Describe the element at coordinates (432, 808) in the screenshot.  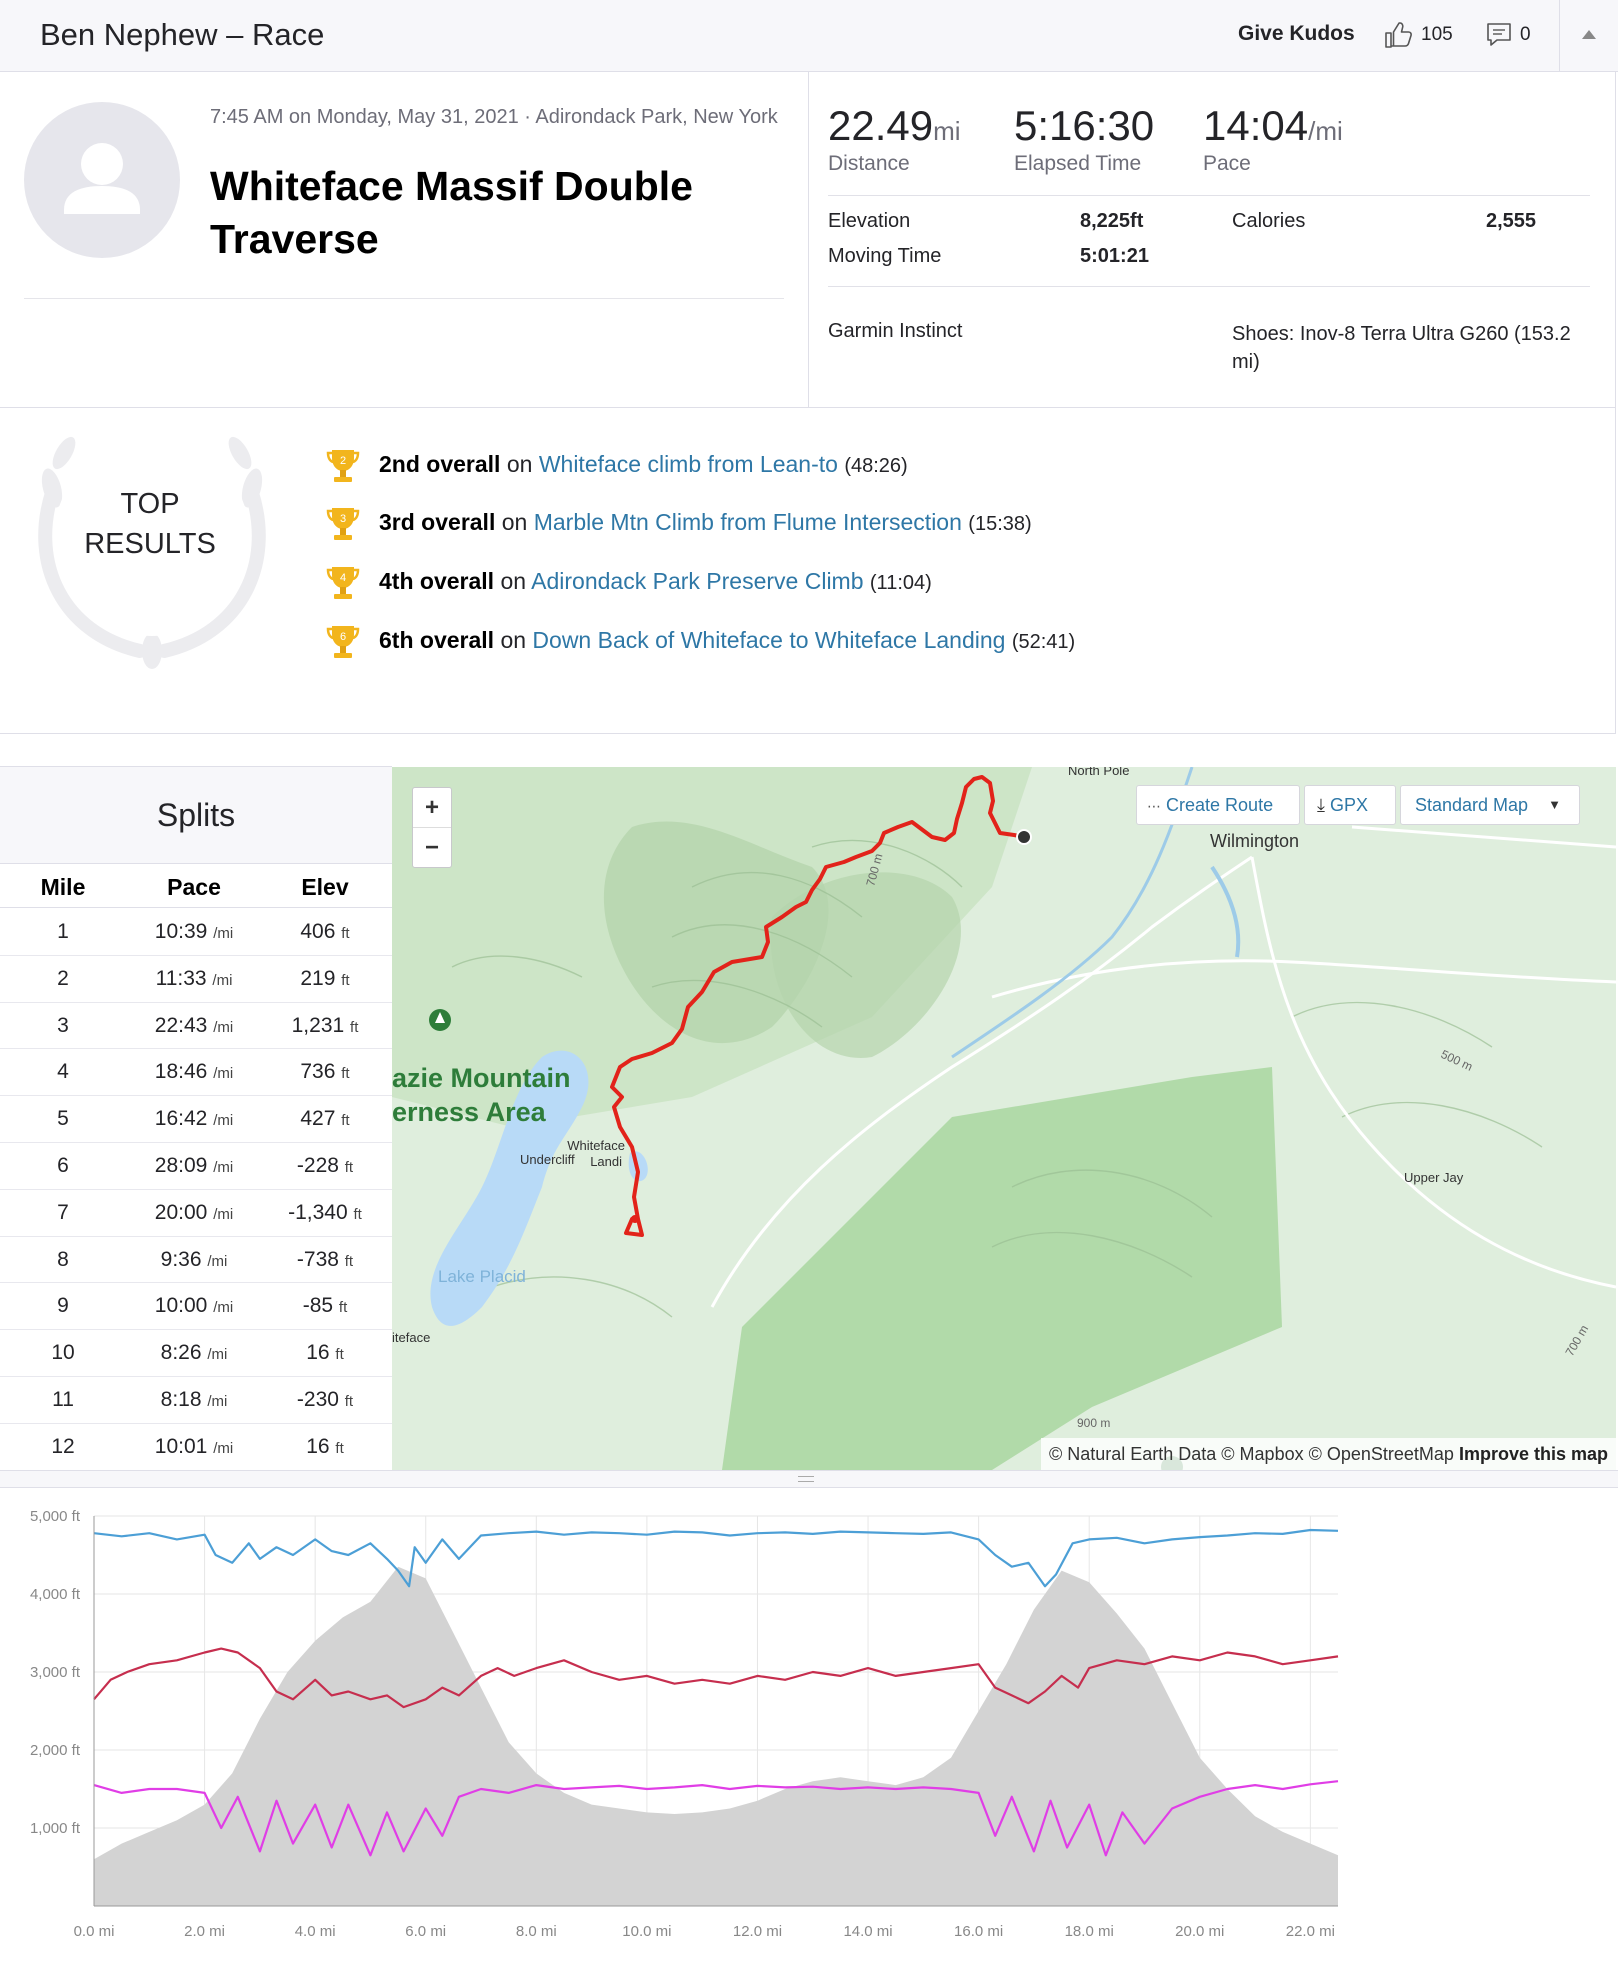
I see `zoom-in-button: +` at that location.